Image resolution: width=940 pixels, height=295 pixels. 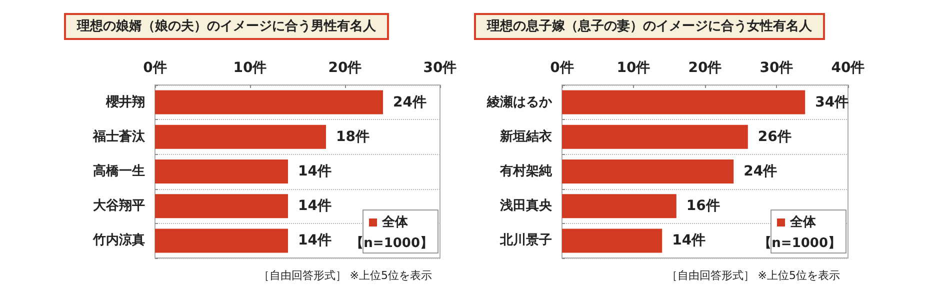 What do you see at coordinates (119, 206) in the screenshot?
I see `y-tick-label: 大谷翔平` at bounding box center [119, 206].